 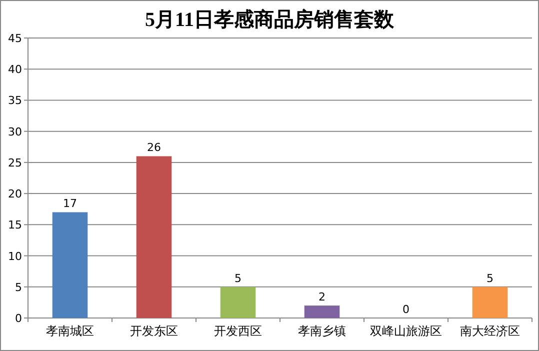 I want to click on chart-title: 5月11日孝感商品房销售套数, so click(x=270, y=19).